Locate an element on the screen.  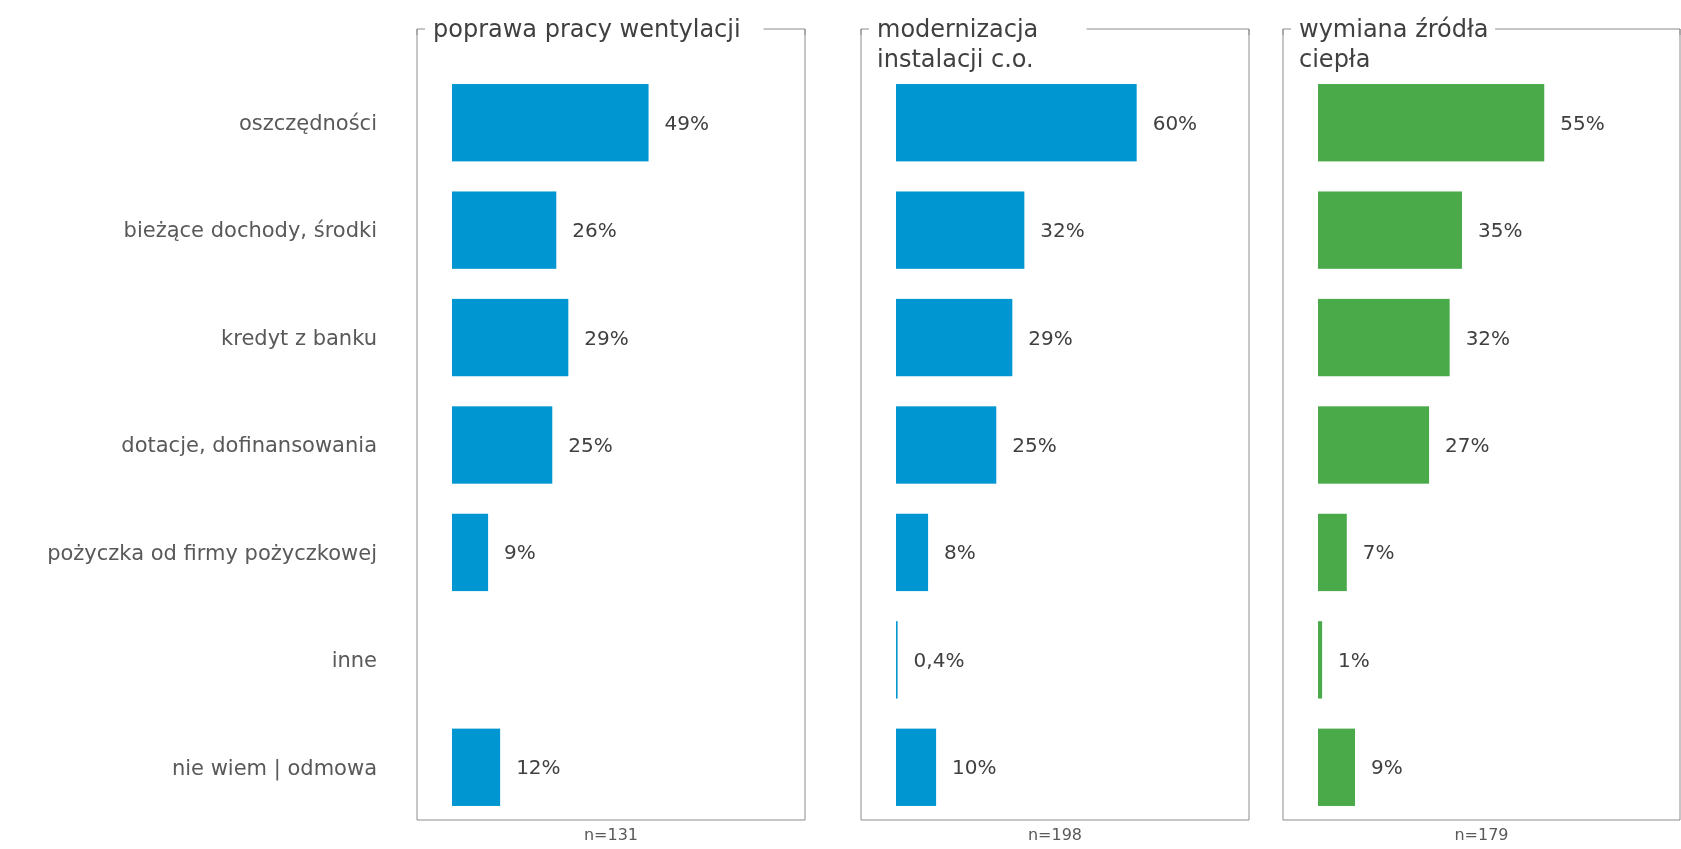
y-tick-label: bieżące dochody, środki is located at coordinates (250, 230).